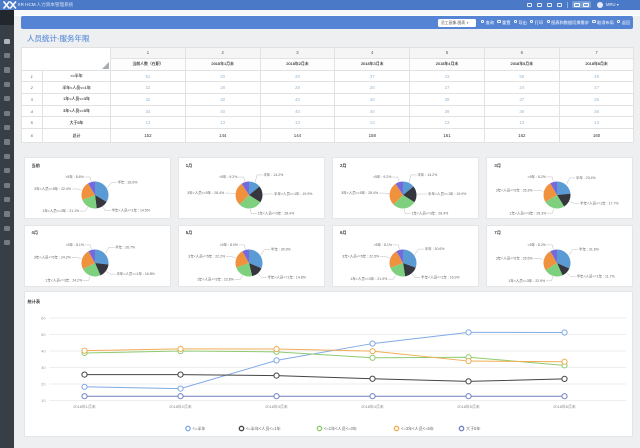 The width and height of the screenshot is (640, 448). Describe the element at coordinates (43, 400) in the screenshot. I see `svg-text: 10` at that location.